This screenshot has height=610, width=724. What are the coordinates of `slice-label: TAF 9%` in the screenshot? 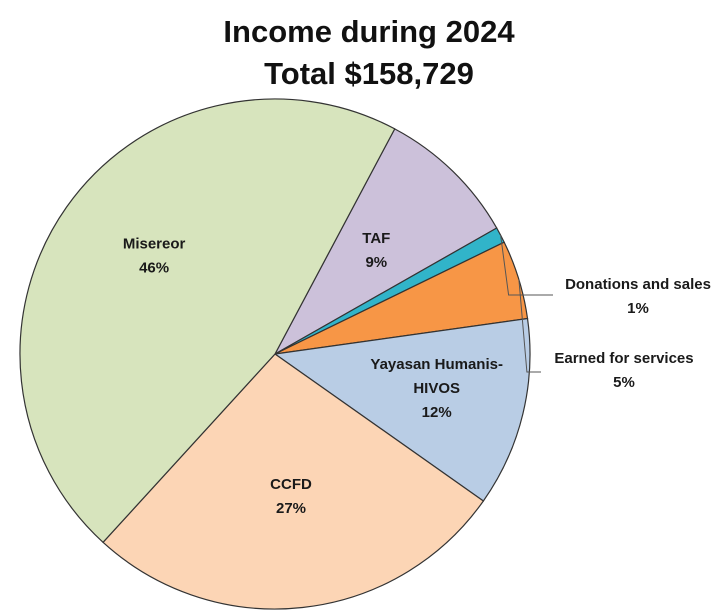 It's located at (376, 250).